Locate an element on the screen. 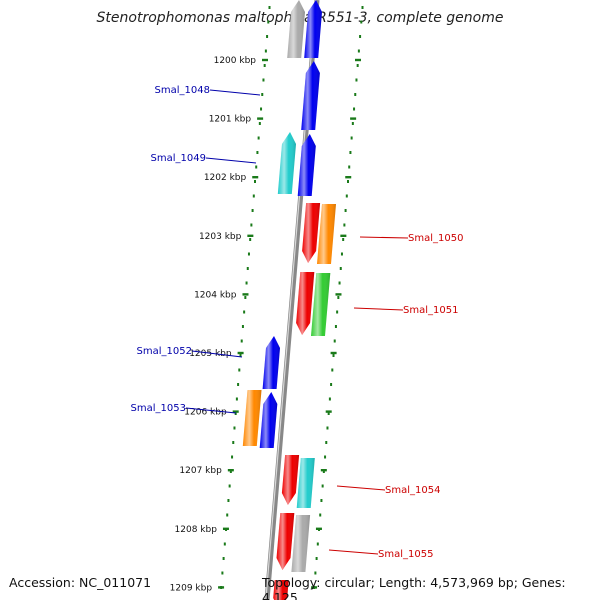 The height and width of the screenshot is (600, 600). tick-label: 1206 kbp is located at coordinates (205, 413).